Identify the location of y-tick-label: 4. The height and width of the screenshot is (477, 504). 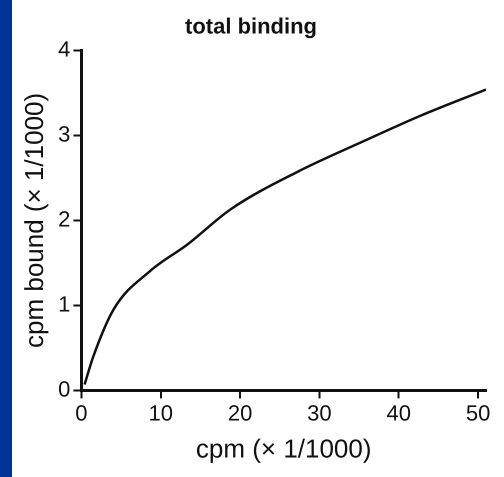
(64, 49).